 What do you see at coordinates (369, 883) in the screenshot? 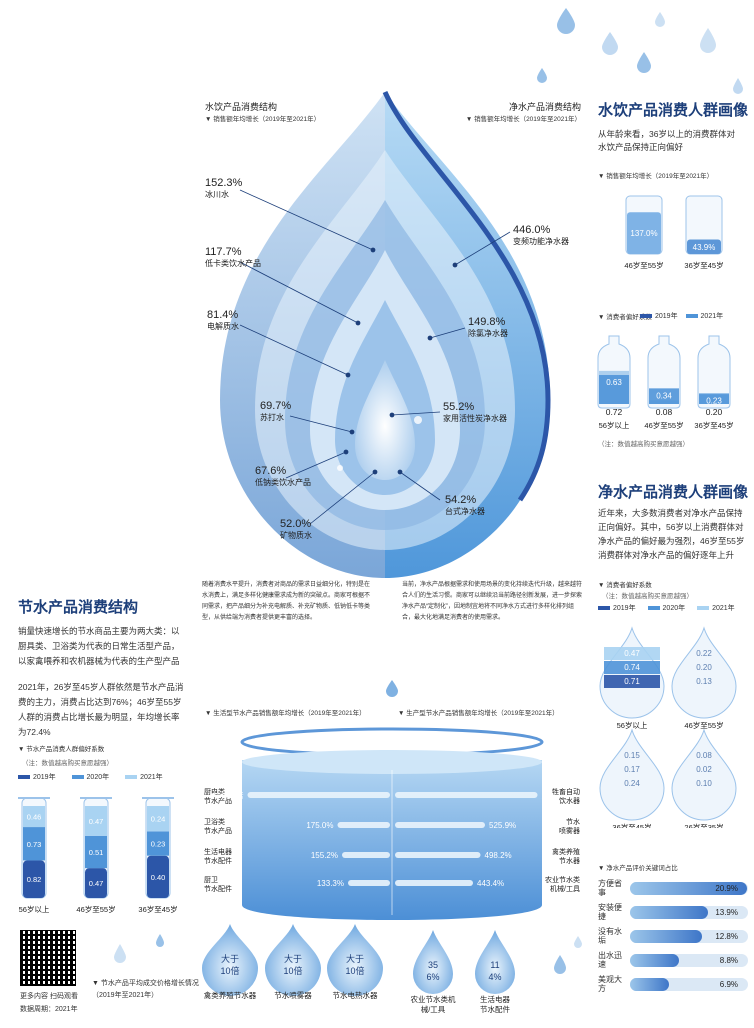
I see `life-bar` at bounding box center [369, 883].